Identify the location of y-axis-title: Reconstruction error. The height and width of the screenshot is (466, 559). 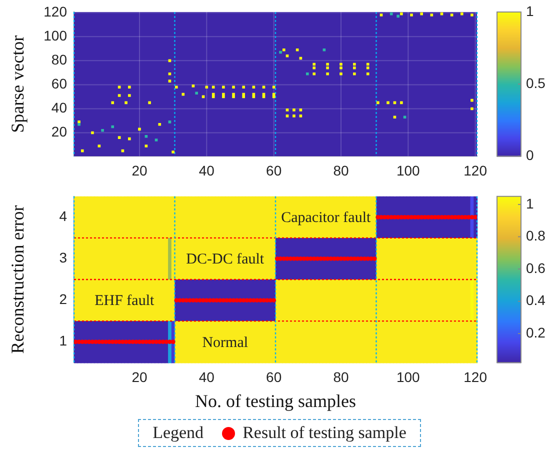
(18, 279).